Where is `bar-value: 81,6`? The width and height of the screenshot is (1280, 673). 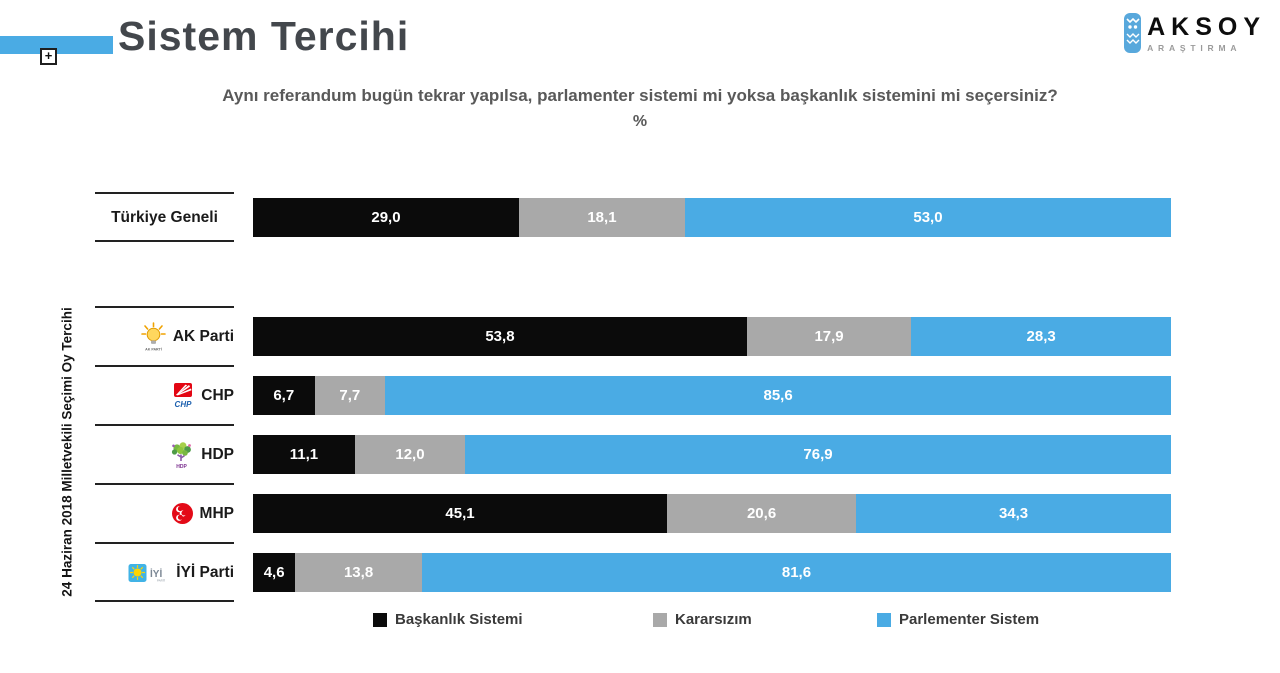
bar-value: 81,6 is located at coordinates (796, 572).